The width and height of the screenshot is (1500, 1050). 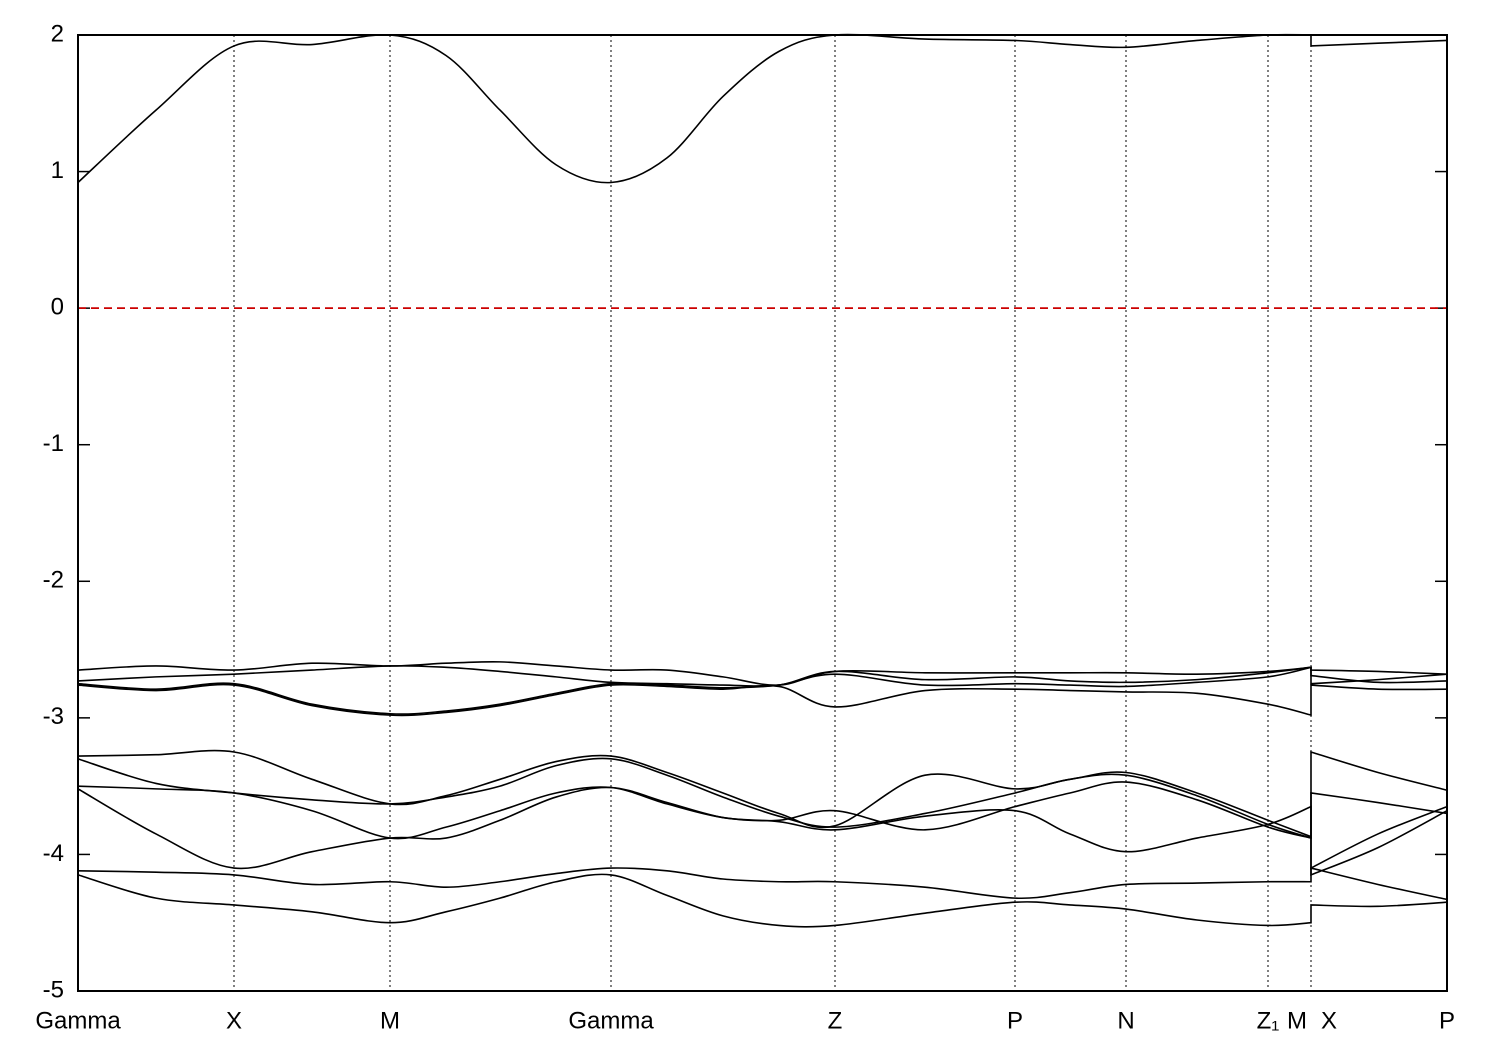 I want to click on y-tick-label: -4, so click(x=53, y=853).